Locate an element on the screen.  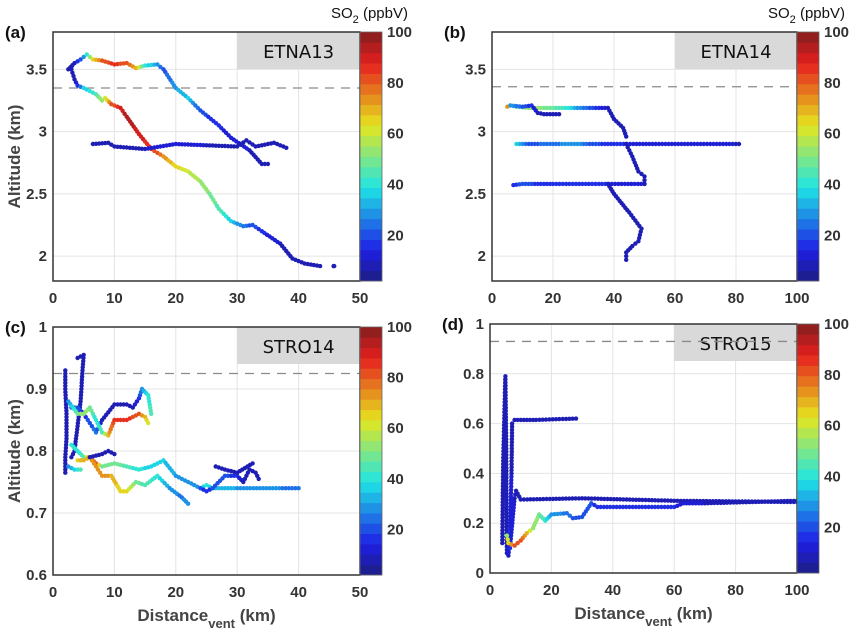
x-axis-label: Distancevent (km) is located at coordinates (206, 618).